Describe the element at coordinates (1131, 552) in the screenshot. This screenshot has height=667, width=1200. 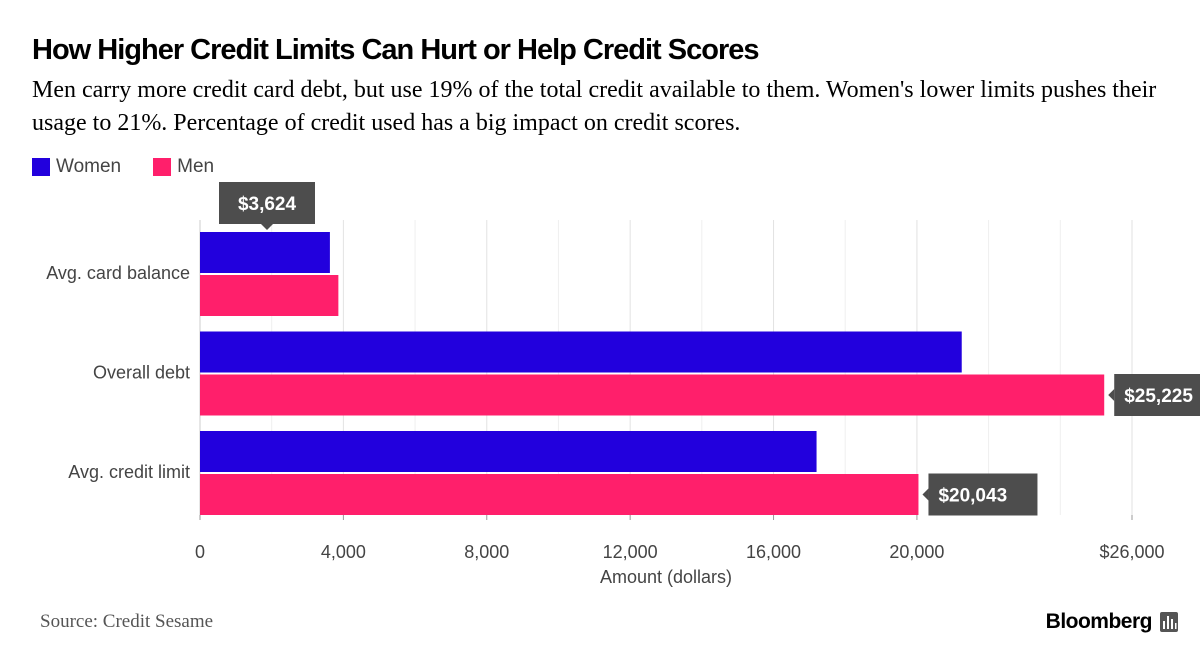
I see `x-tick-label: $26,000` at that location.